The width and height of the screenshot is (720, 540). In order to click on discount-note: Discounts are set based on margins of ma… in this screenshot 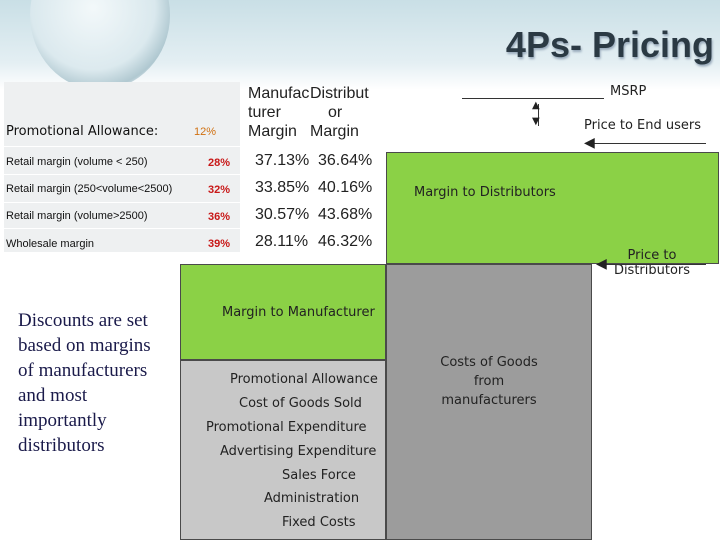, I will do `click(84, 383)`.